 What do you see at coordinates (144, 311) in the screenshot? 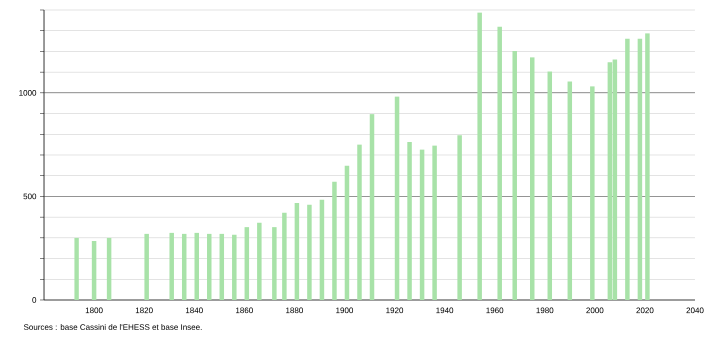
I see `x-tick-label: 1820` at bounding box center [144, 311].